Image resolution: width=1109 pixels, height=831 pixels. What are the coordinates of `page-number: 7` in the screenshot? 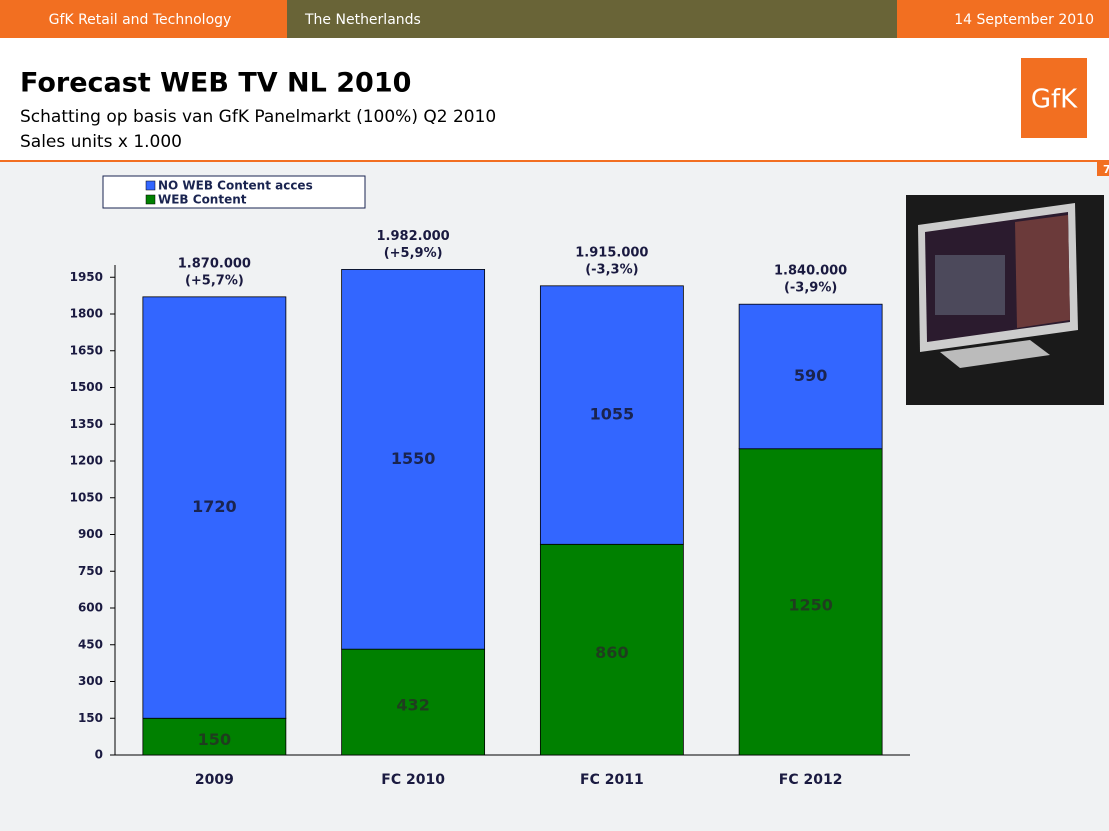 It's located at (1106, 169).